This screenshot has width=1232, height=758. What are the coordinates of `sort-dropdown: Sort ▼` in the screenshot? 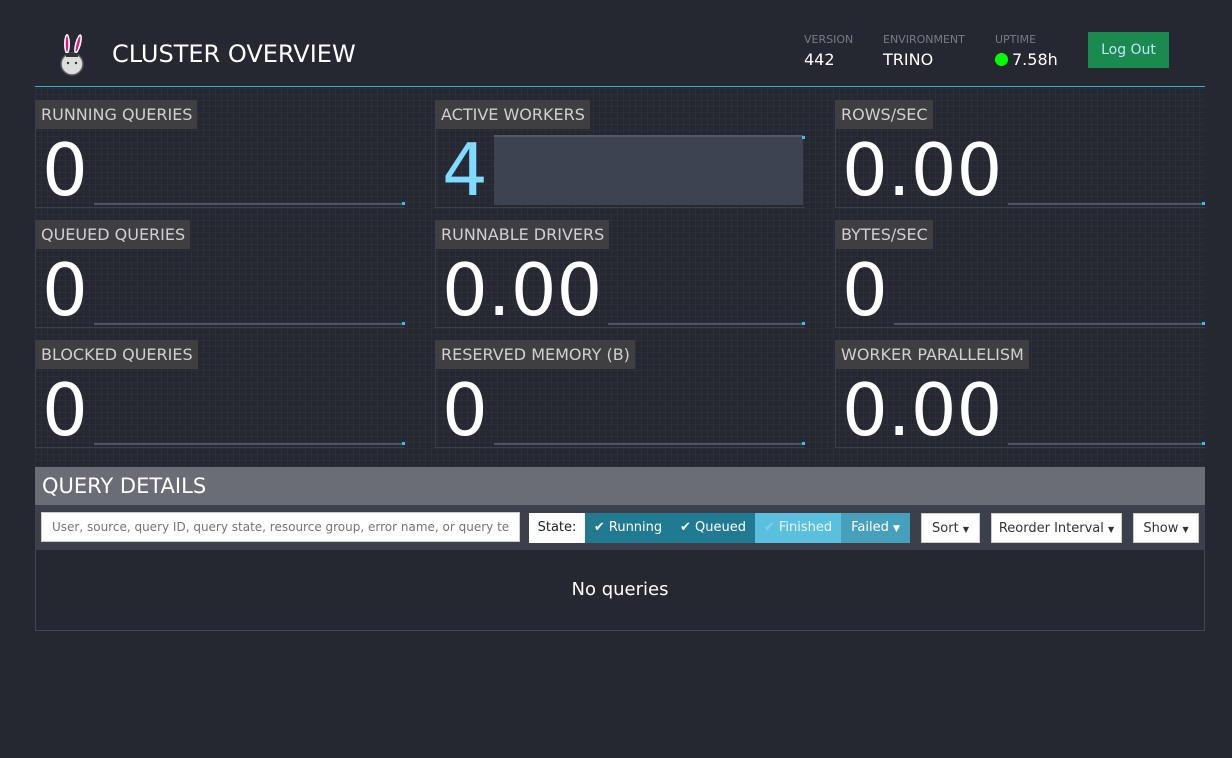 It's located at (950, 528).